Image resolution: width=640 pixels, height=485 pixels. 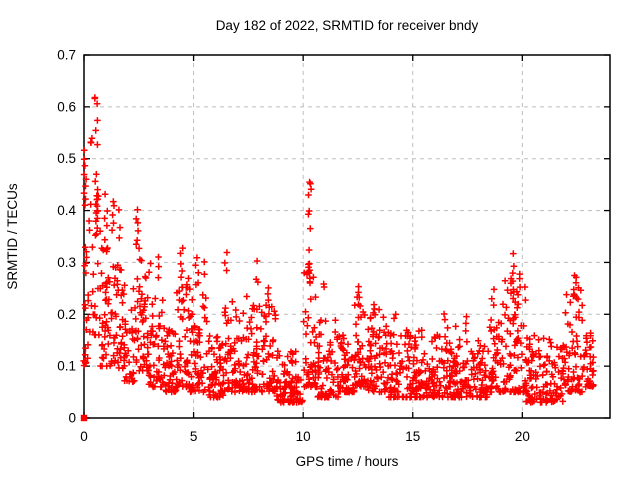 What do you see at coordinates (66, 314) in the screenshot?
I see `y-tick-label: 0.2` at bounding box center [66, 314].